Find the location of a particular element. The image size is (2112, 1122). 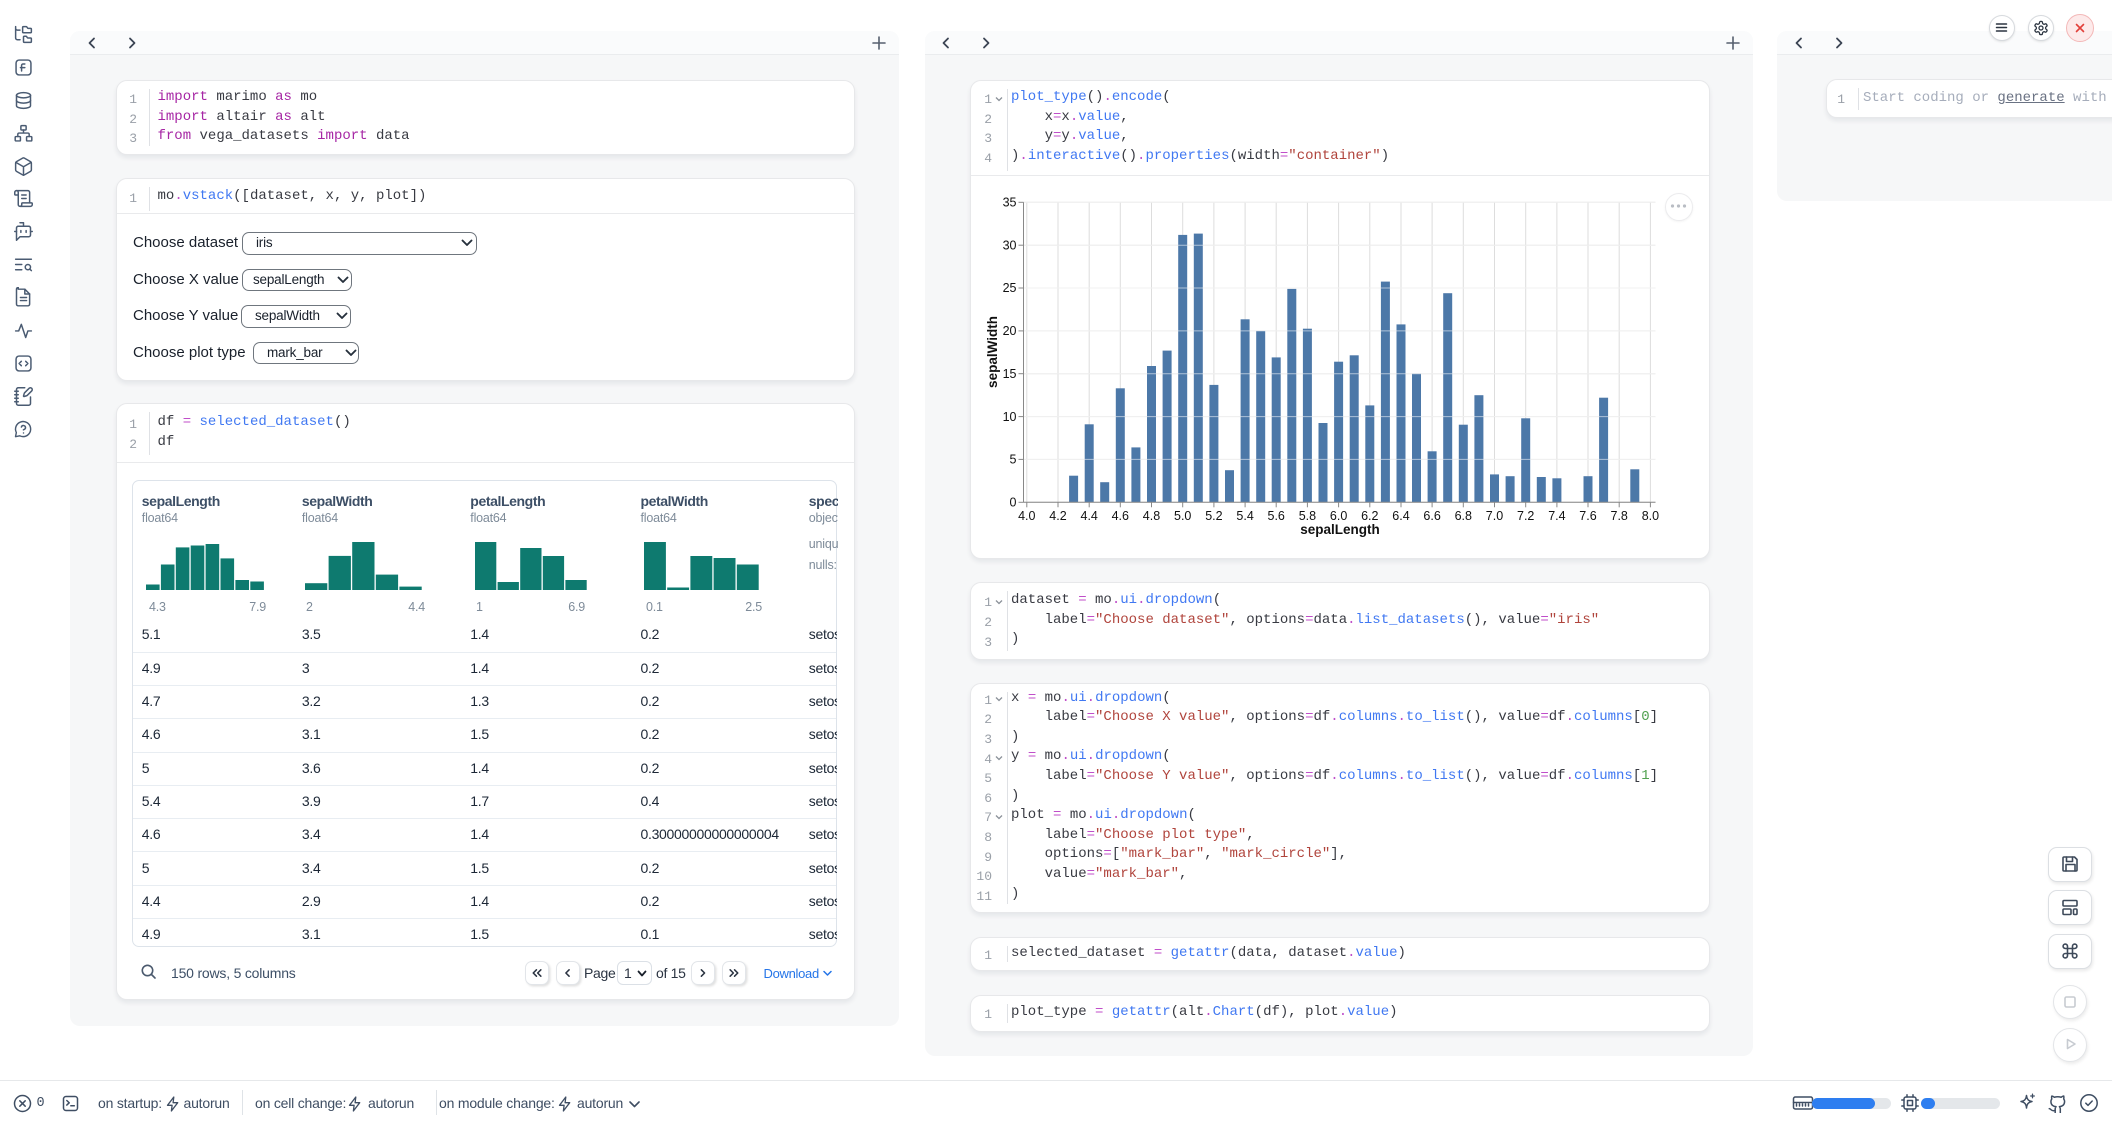

svg-text: 6.6 is located at coordinates (1431, 516).